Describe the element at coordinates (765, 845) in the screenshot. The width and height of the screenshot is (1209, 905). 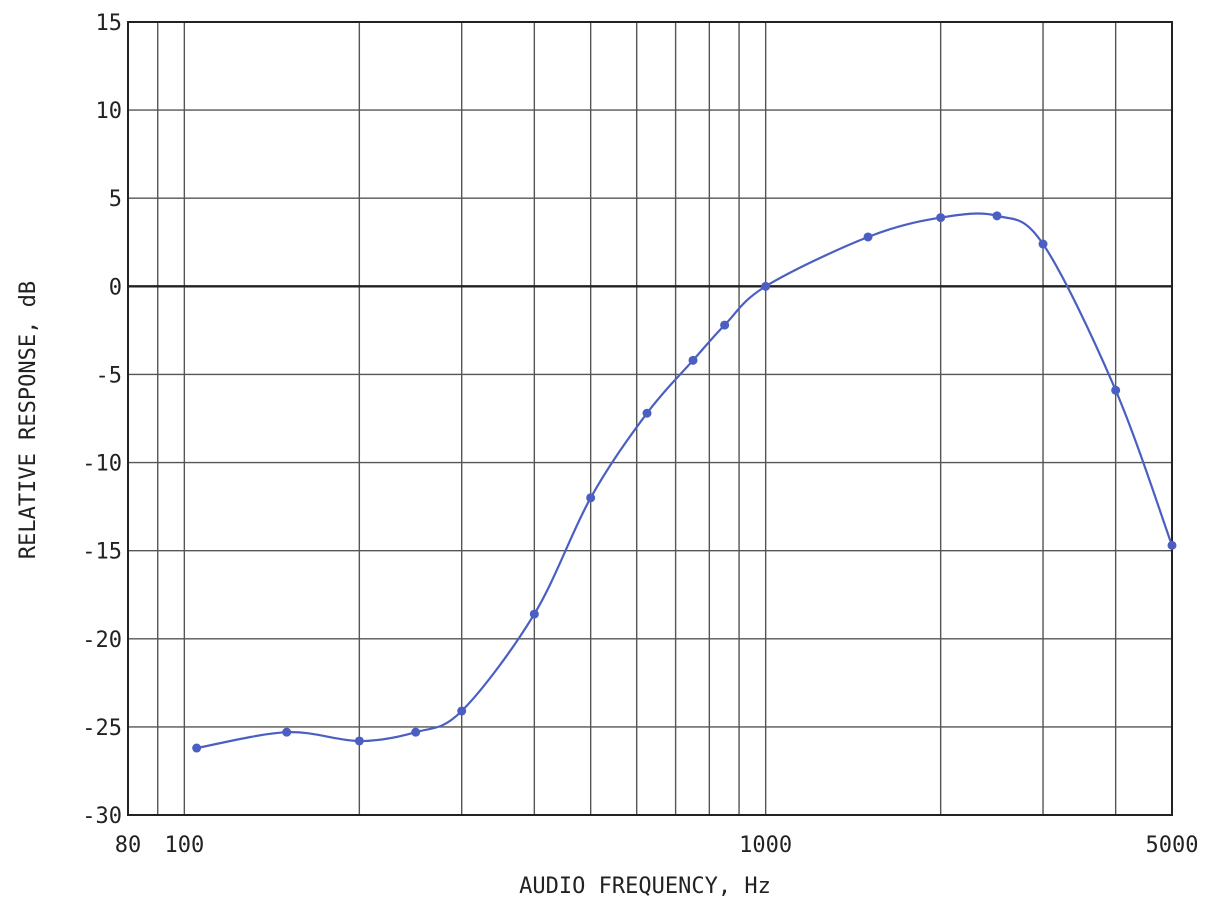
I see `x-tick-label: 1000` at that location.